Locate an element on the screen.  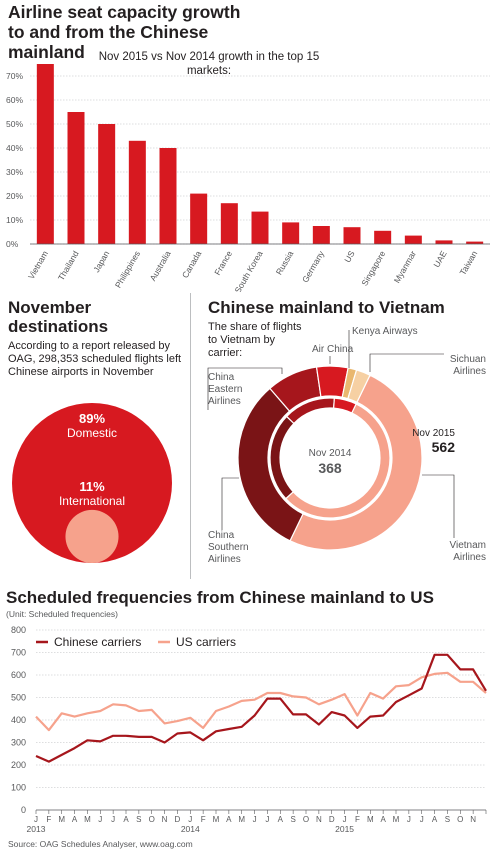
label-china-southern: Southern is located at coordinates (228, 547).